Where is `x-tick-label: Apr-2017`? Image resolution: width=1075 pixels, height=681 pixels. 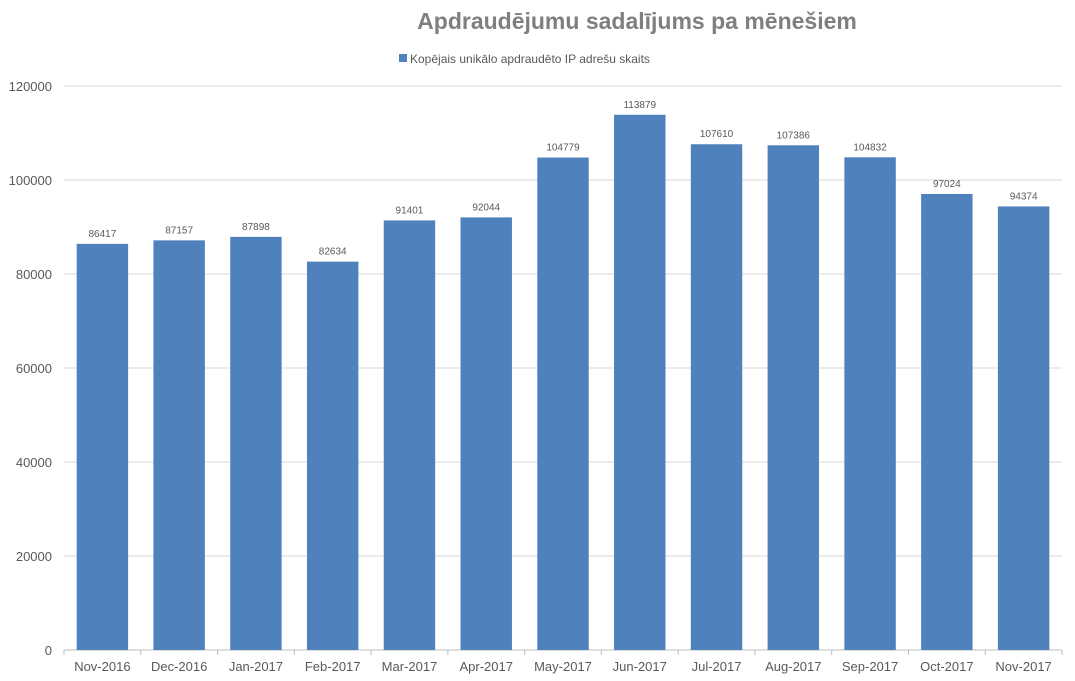
x-tick-label: Apr-2017 is located at coordinates (485, 666).